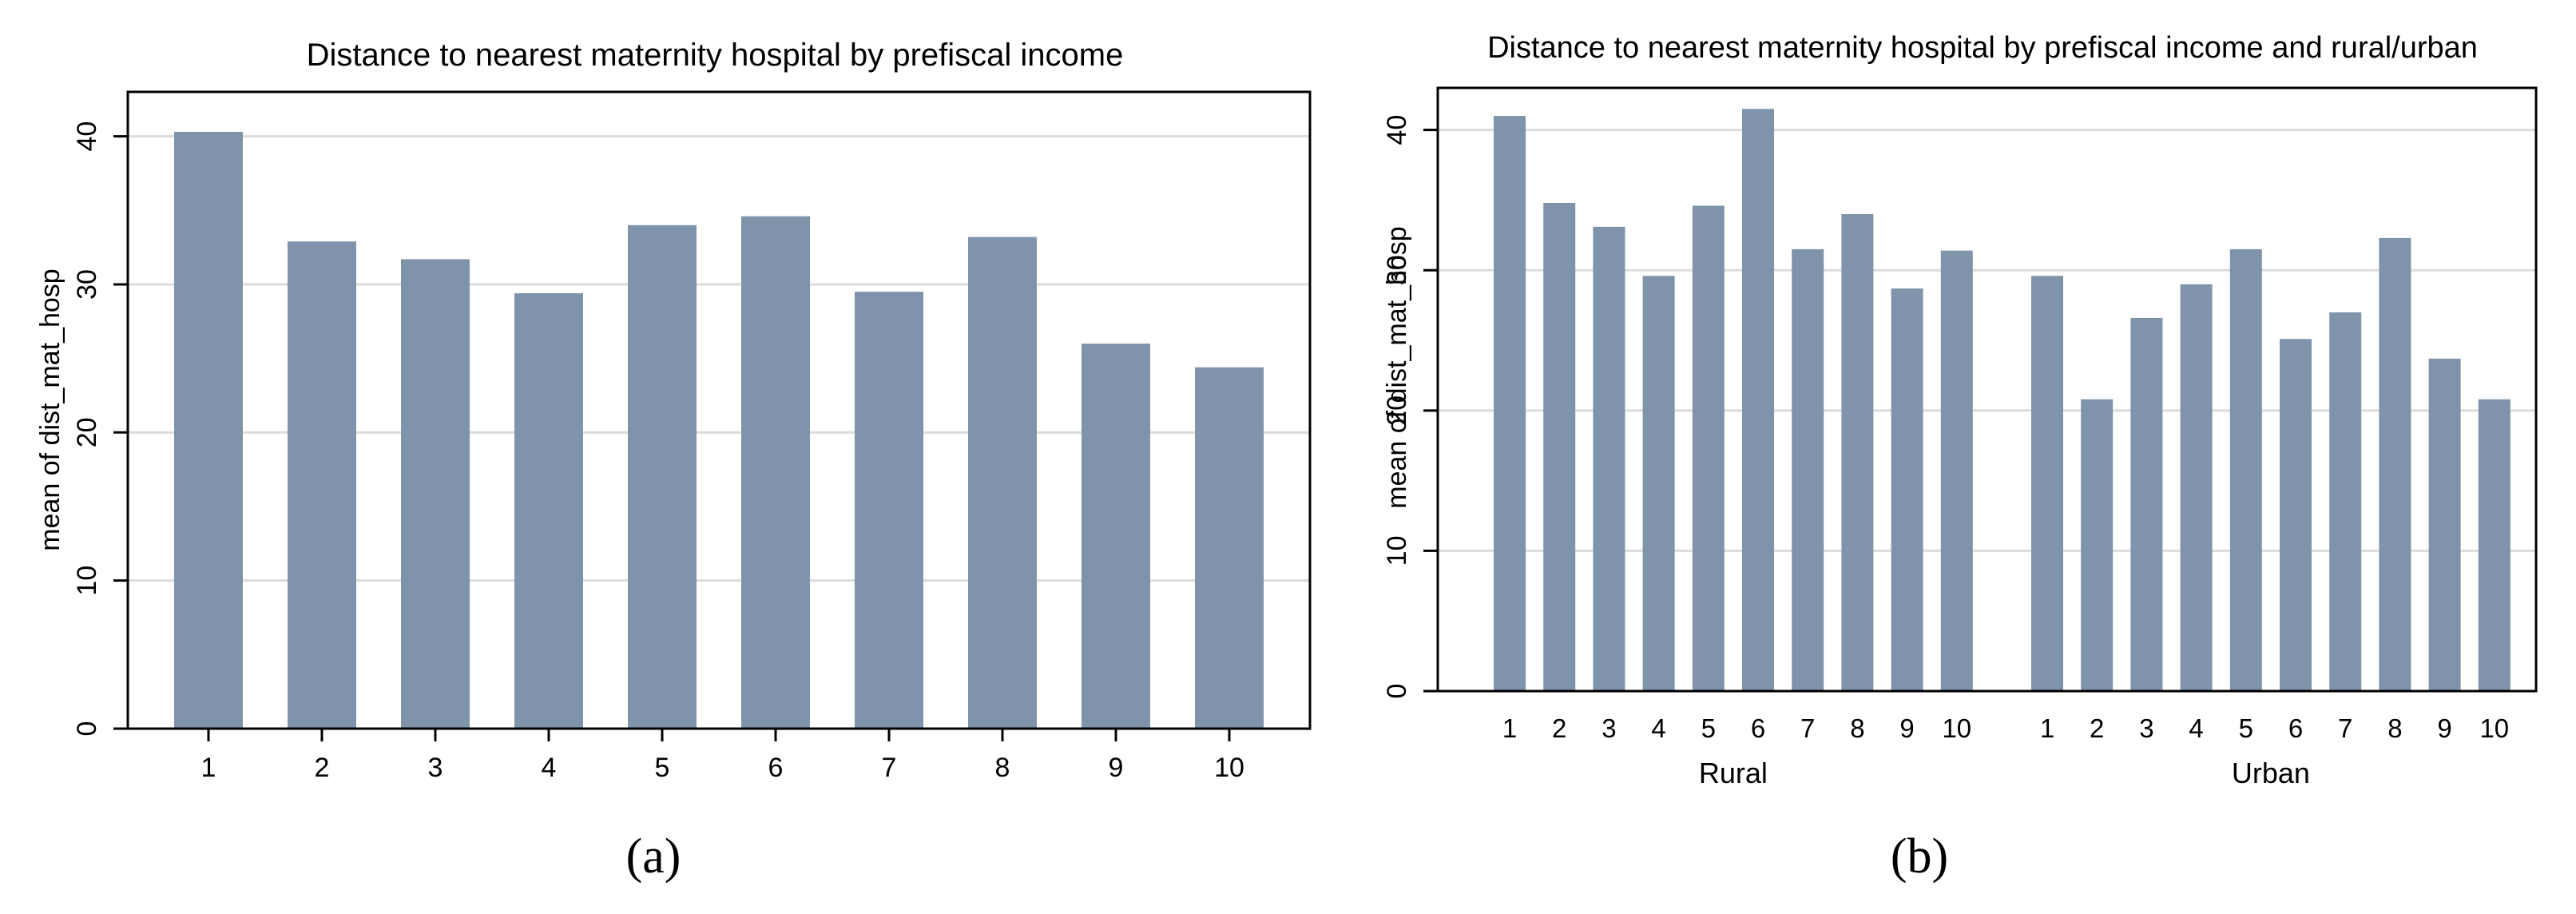 The image size is (2576, 914). What do you see at coordinates (723, 756) in the screenshot?
I see `chart-a-x-ticks: 1 2 3 4 5 6 7 8 9 10` at bounding box center [723, 756].